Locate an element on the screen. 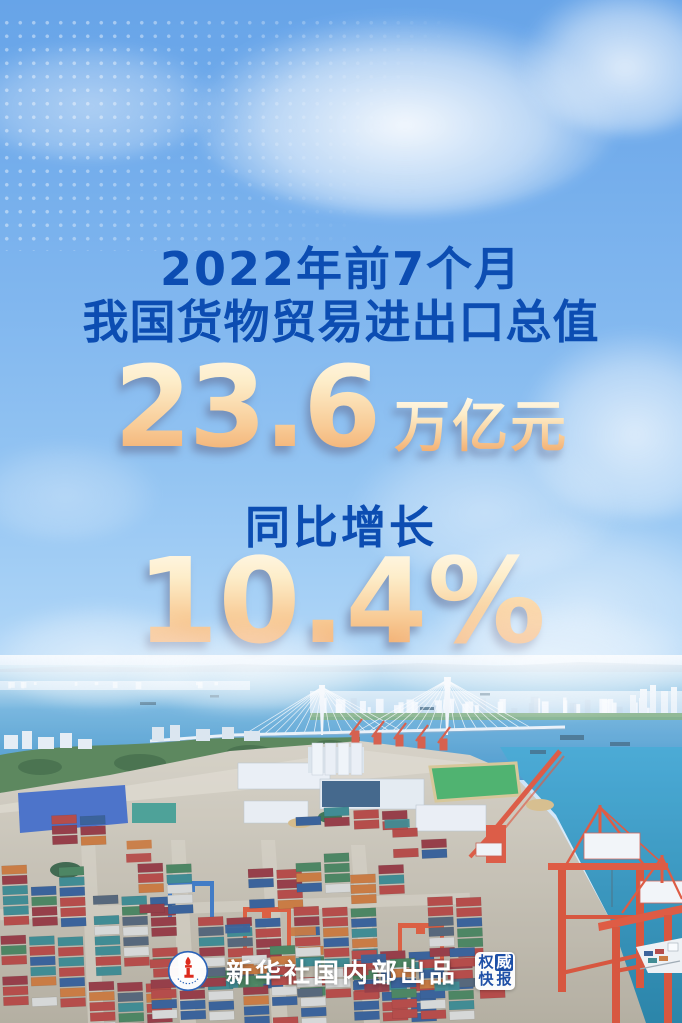 Image resolution: width=682 pixels, height=1023 pixels. authority-express-badge: 权 威 快 报 is located at coordinates (495, 971).